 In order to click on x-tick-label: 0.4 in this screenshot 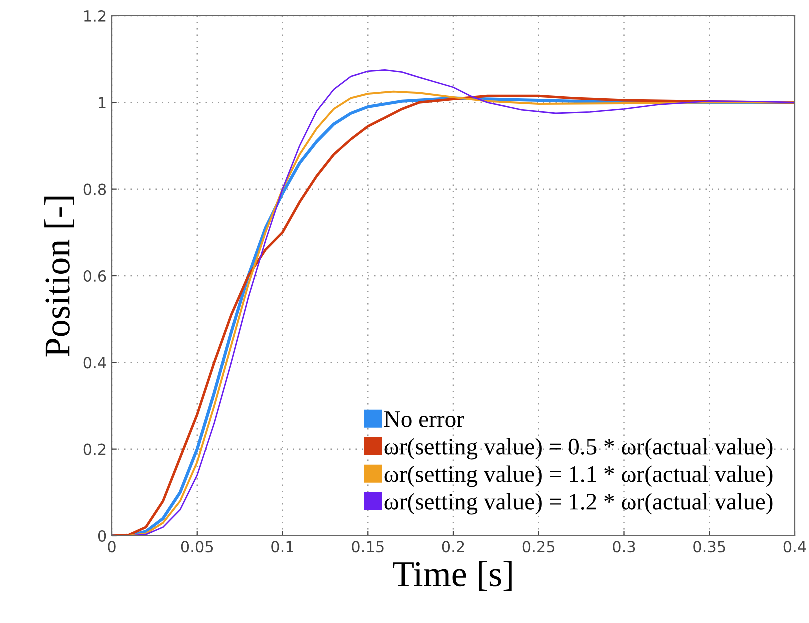, I will do `click(795, 547)`.